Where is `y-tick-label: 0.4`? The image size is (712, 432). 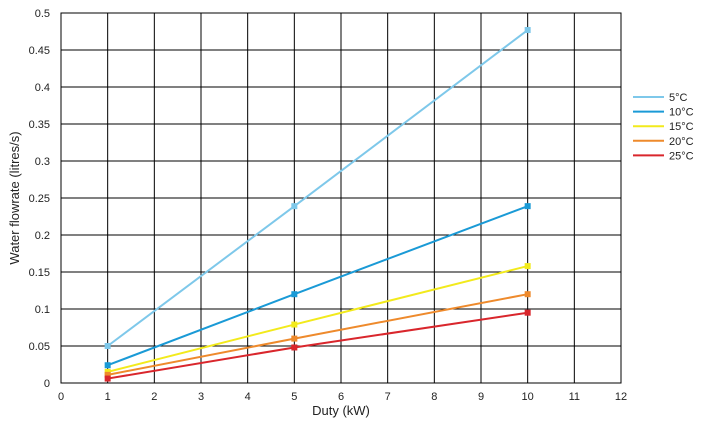 y-tick-label: 0.4 is located at coordinates (42, 88).